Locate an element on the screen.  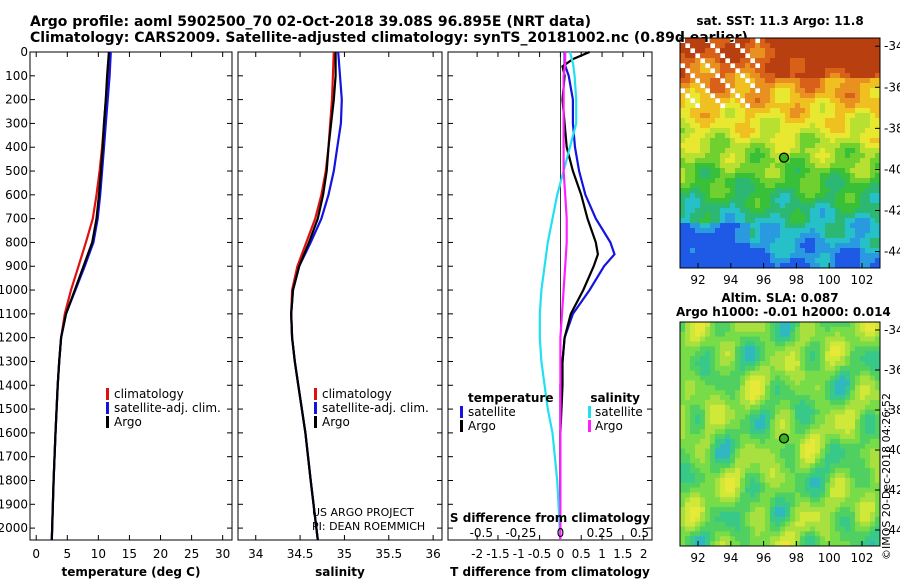
x-tick-label-salinity-profile: 34 is located at coordinates (255, 554).